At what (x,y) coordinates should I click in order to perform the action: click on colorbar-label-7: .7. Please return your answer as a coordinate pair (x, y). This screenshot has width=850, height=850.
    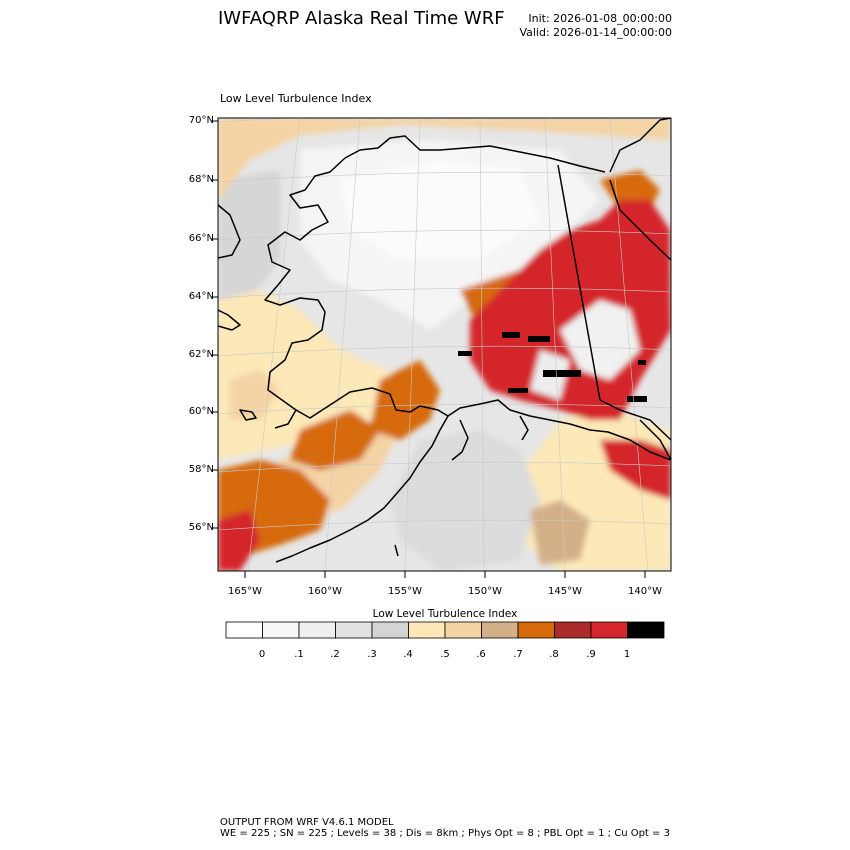
    Looking at the image, I should click on (518, 654).